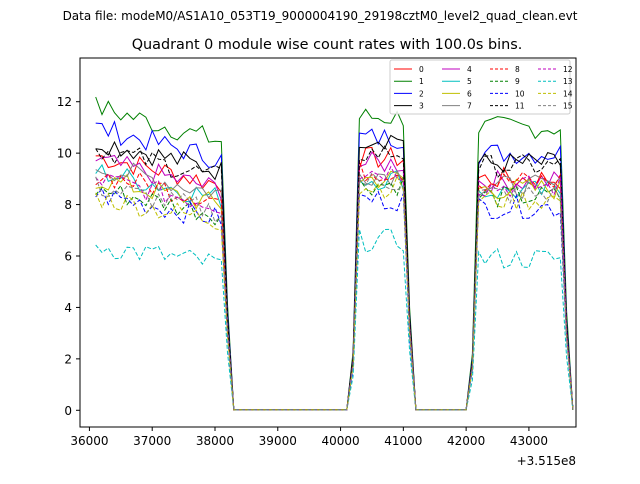  What do you see at coordinates (278, 441) in the screenshot?
I see `x-tick-label: 39000` at bounding box center [278, 441].